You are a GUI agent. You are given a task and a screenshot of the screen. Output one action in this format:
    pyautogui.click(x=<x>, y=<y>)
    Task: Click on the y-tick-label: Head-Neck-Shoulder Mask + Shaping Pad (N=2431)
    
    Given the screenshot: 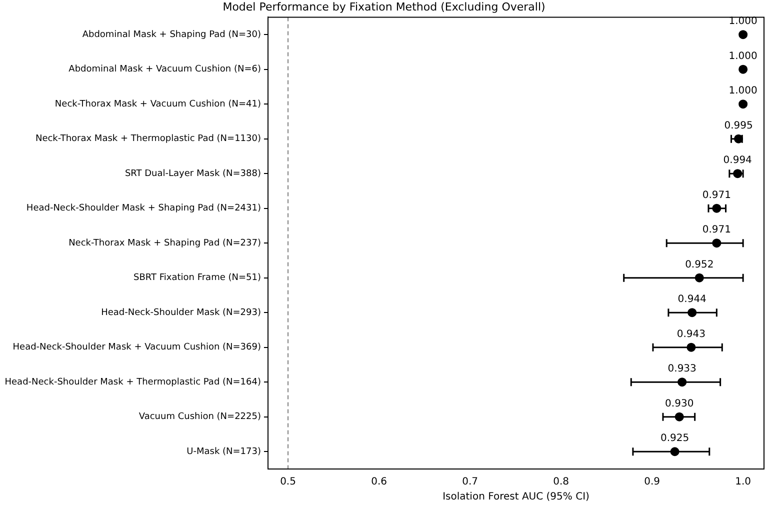 What is the action you would take?
    pyautogui.click(x=143, y=209)
    